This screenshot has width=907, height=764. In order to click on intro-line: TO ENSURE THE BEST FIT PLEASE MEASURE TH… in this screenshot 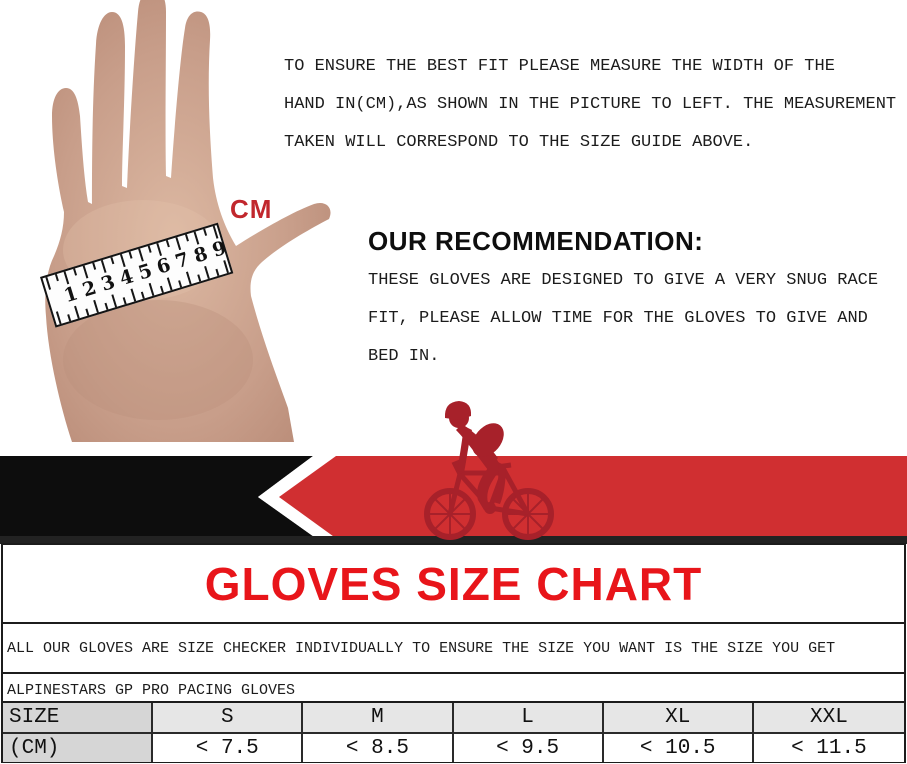, I will do `click(559, 66)`.